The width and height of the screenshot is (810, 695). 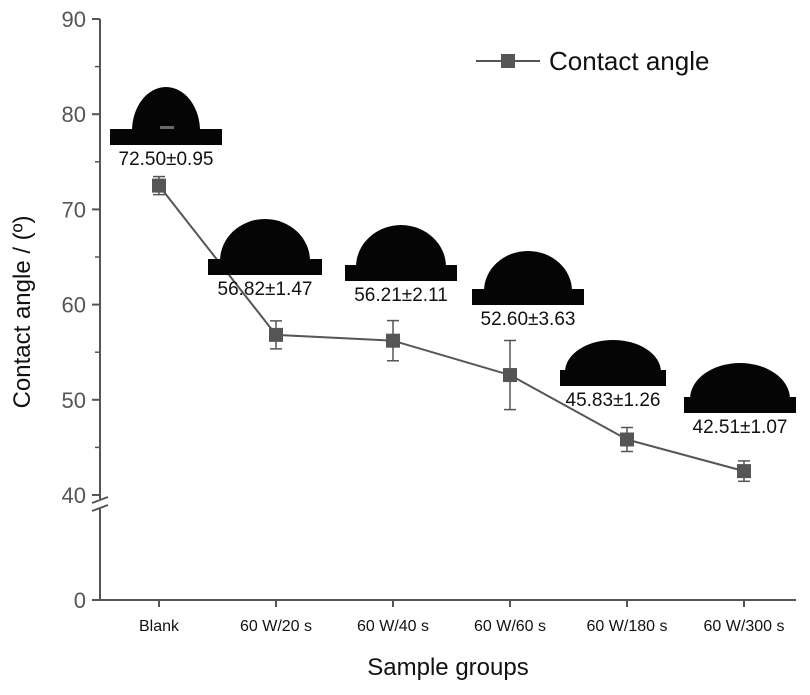 I want to click on legend-marker, so click(x=508, y=61).